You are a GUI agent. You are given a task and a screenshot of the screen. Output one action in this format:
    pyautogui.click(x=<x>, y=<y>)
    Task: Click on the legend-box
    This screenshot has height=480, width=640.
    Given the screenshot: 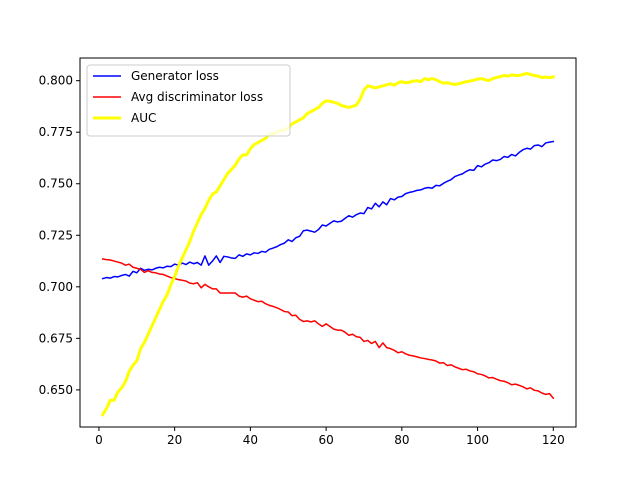 What is the action you would take?
    pyautogui.click(x=188, y=100)
    